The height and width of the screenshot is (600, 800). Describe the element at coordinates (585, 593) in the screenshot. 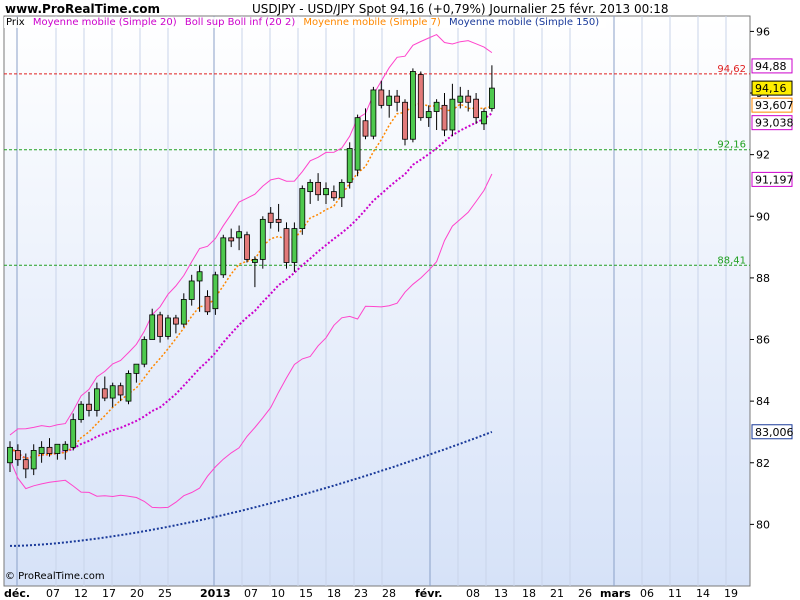

I see `x-tick-label: 26` at that location.